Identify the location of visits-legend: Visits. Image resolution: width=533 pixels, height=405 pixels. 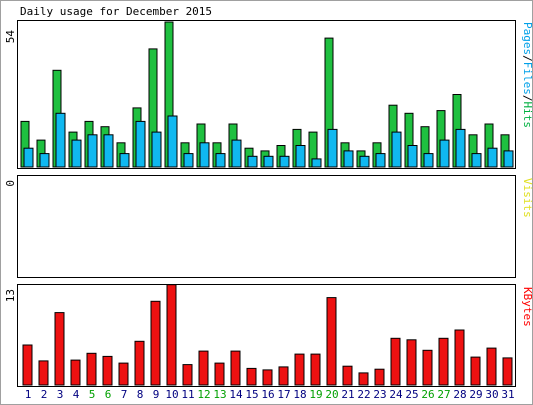
(527, 198).